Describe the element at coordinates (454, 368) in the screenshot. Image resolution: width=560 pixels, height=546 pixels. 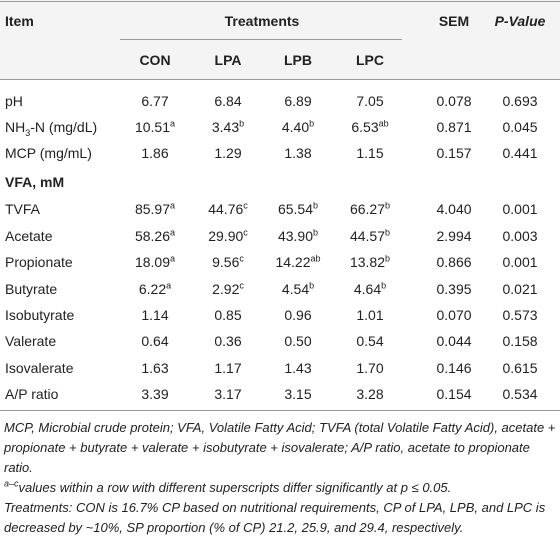
I see `cell: 0.146` at that location.